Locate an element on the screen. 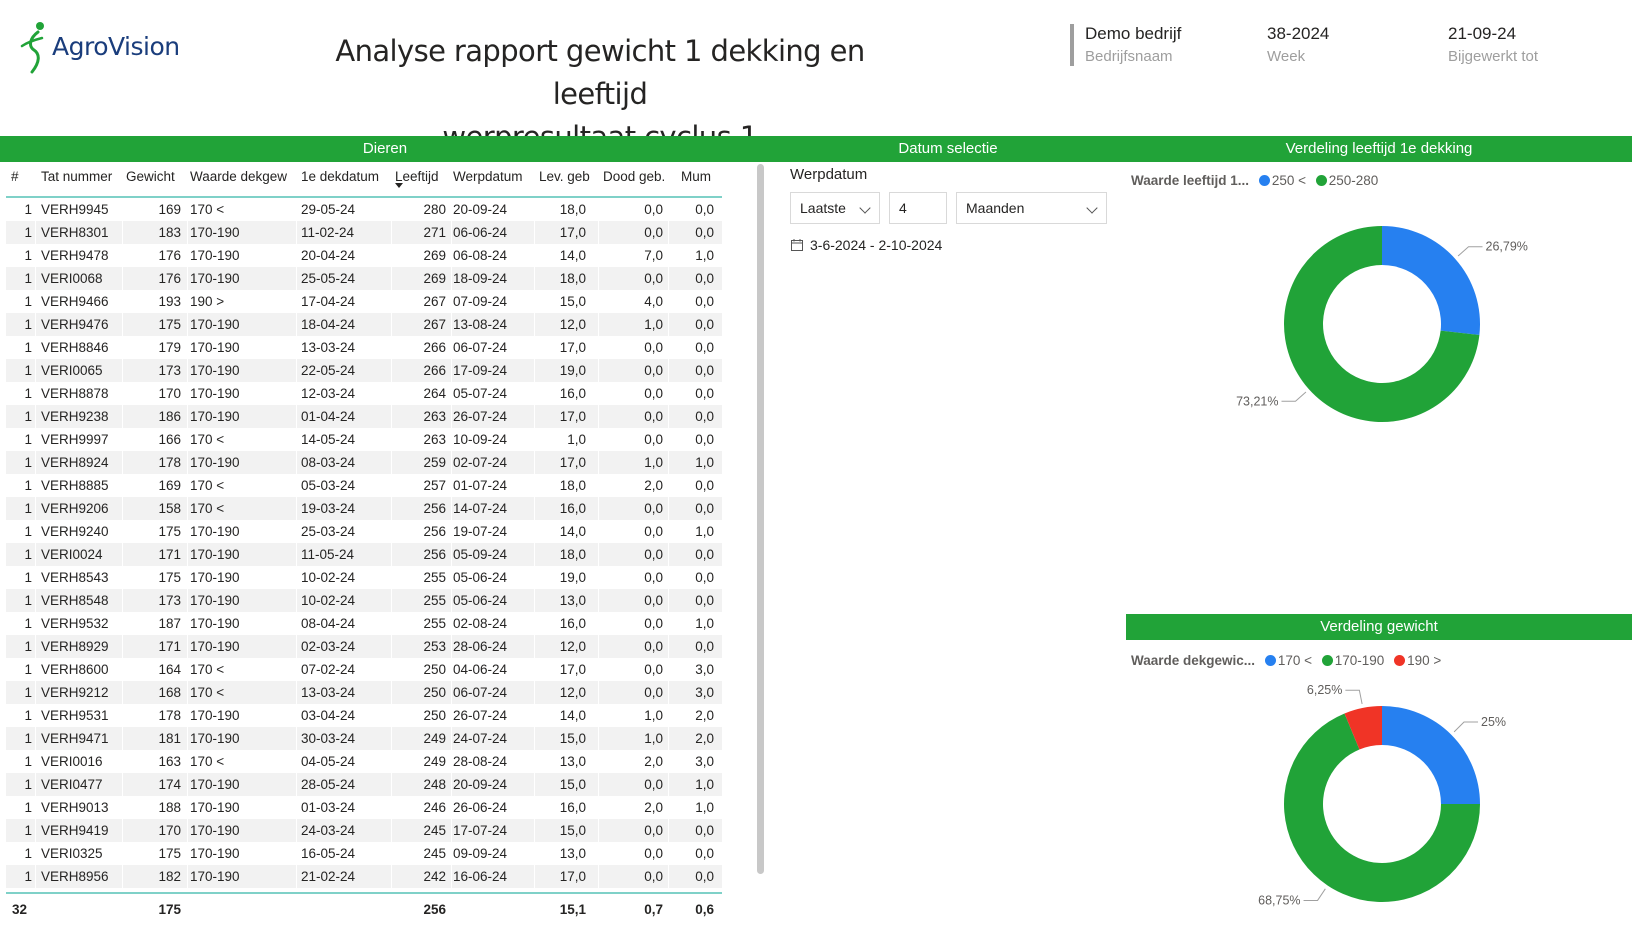  table-scrollbar is located at coordinates (760, 519).